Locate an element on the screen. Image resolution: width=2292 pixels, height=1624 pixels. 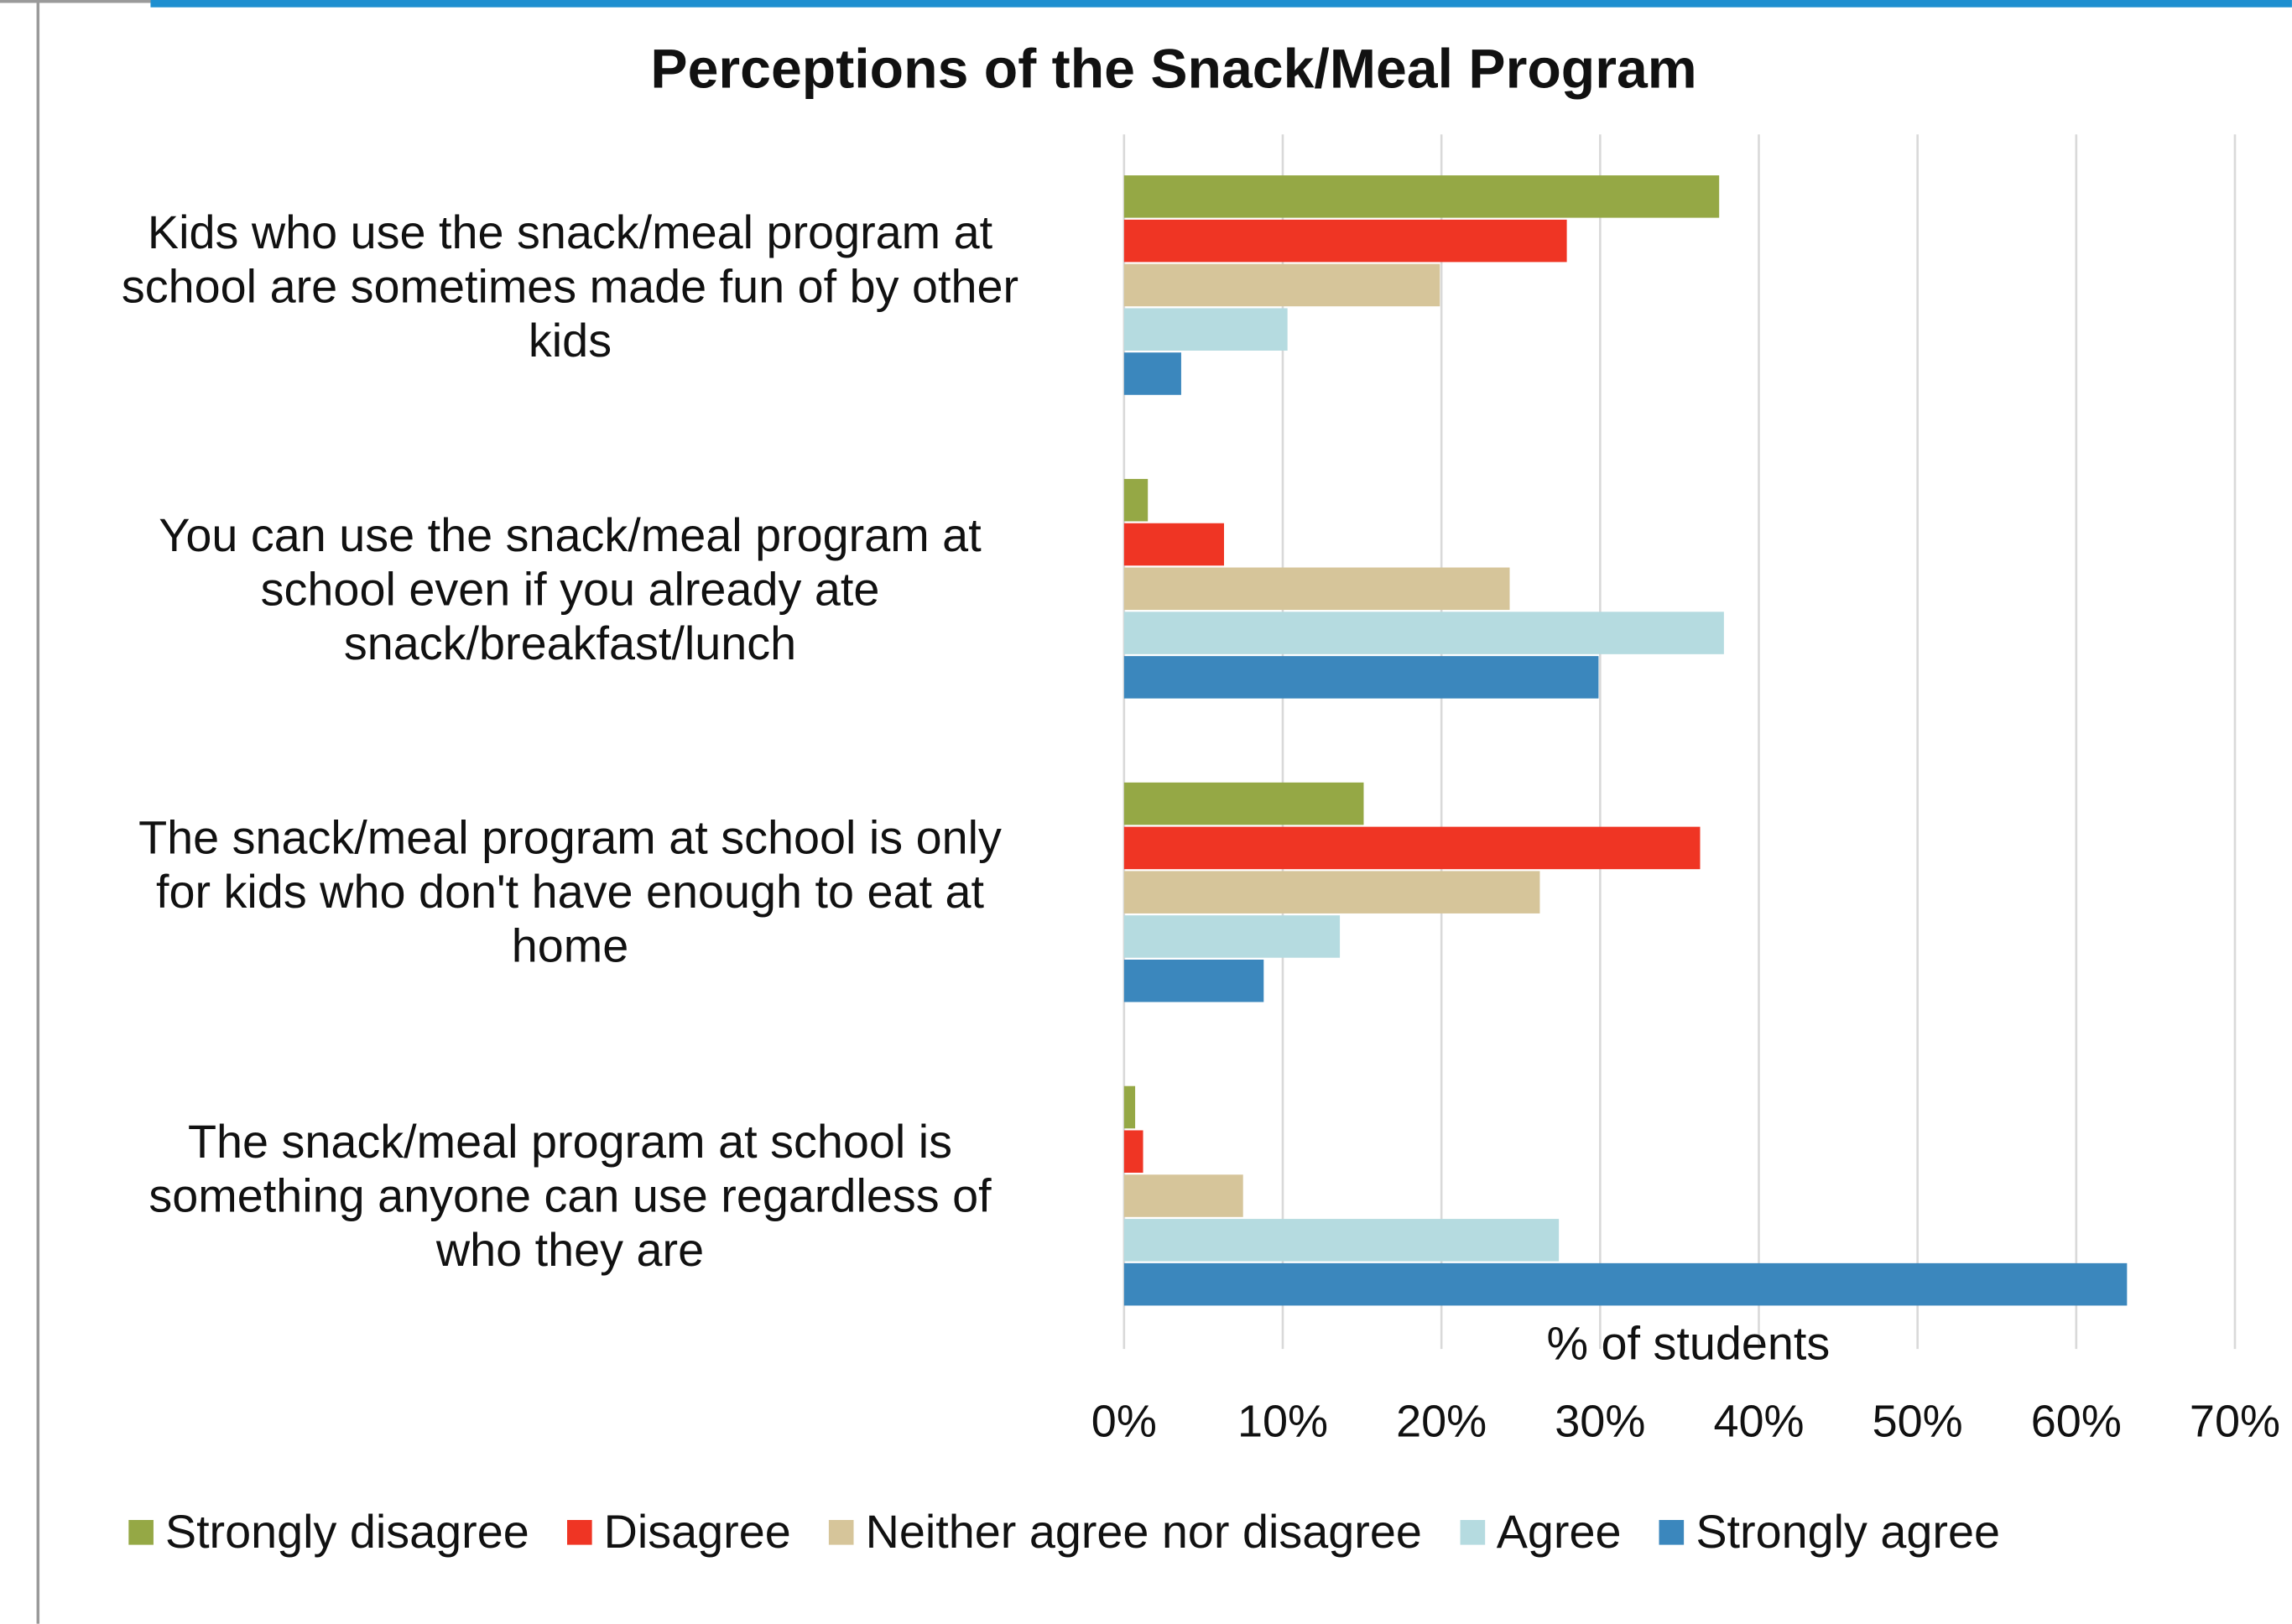
legend-label: Disagree is located at coordinates (697, 1532).